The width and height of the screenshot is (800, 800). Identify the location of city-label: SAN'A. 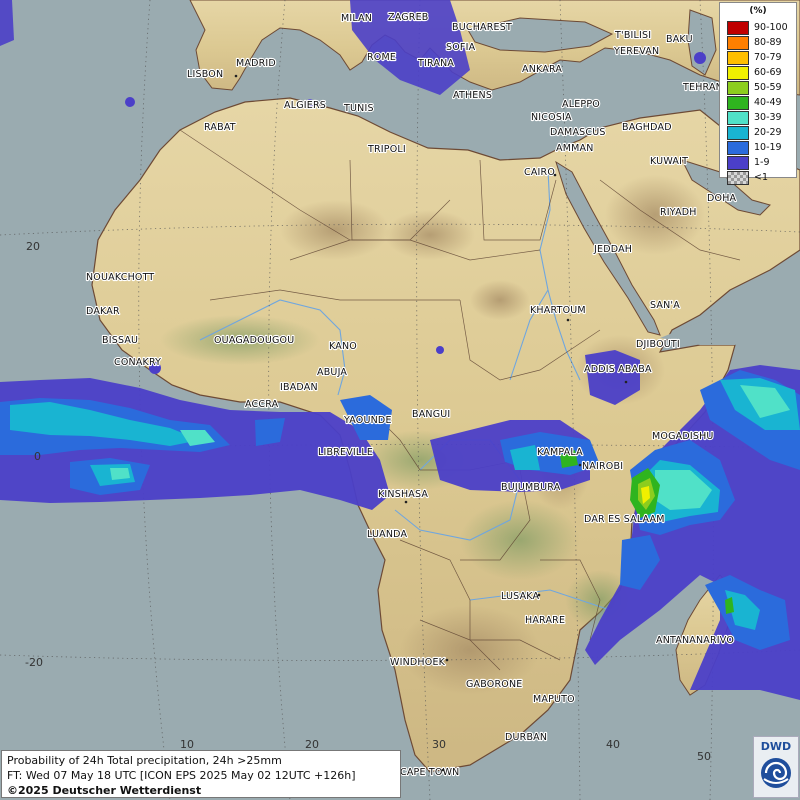
(665, 305).